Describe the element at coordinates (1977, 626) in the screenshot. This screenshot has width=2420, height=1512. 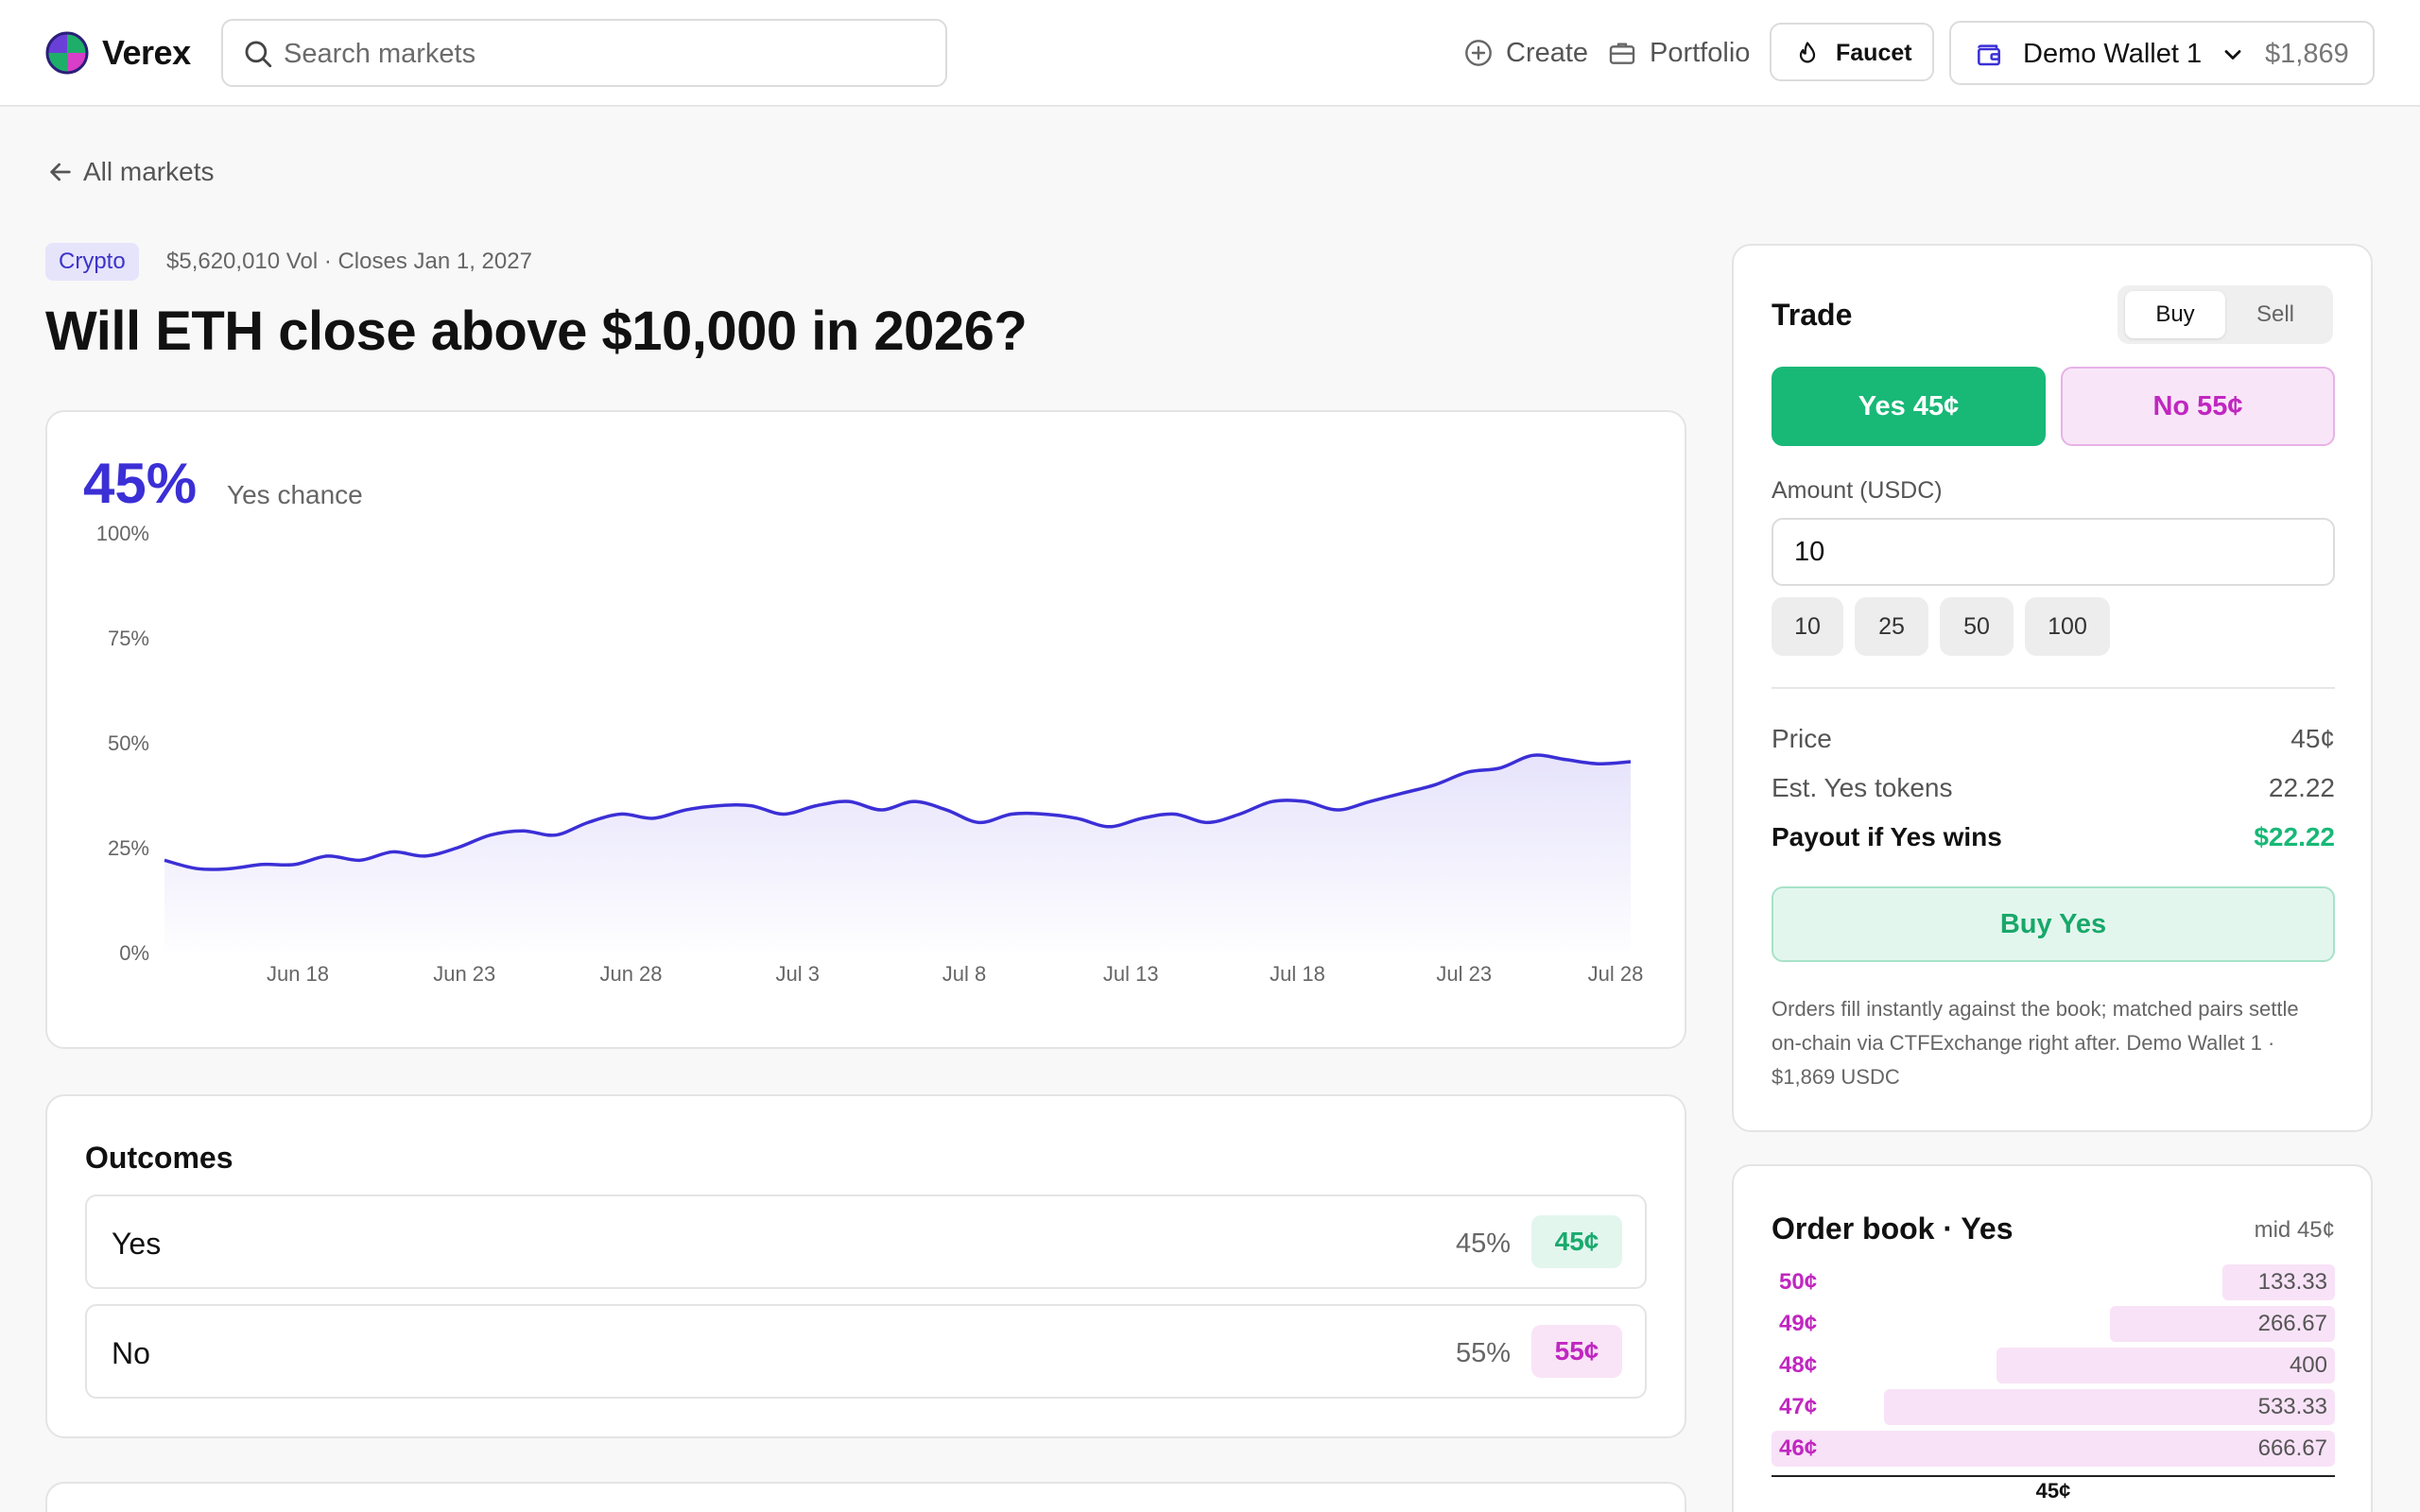
I see `amount-chip-50: 50` at that location.